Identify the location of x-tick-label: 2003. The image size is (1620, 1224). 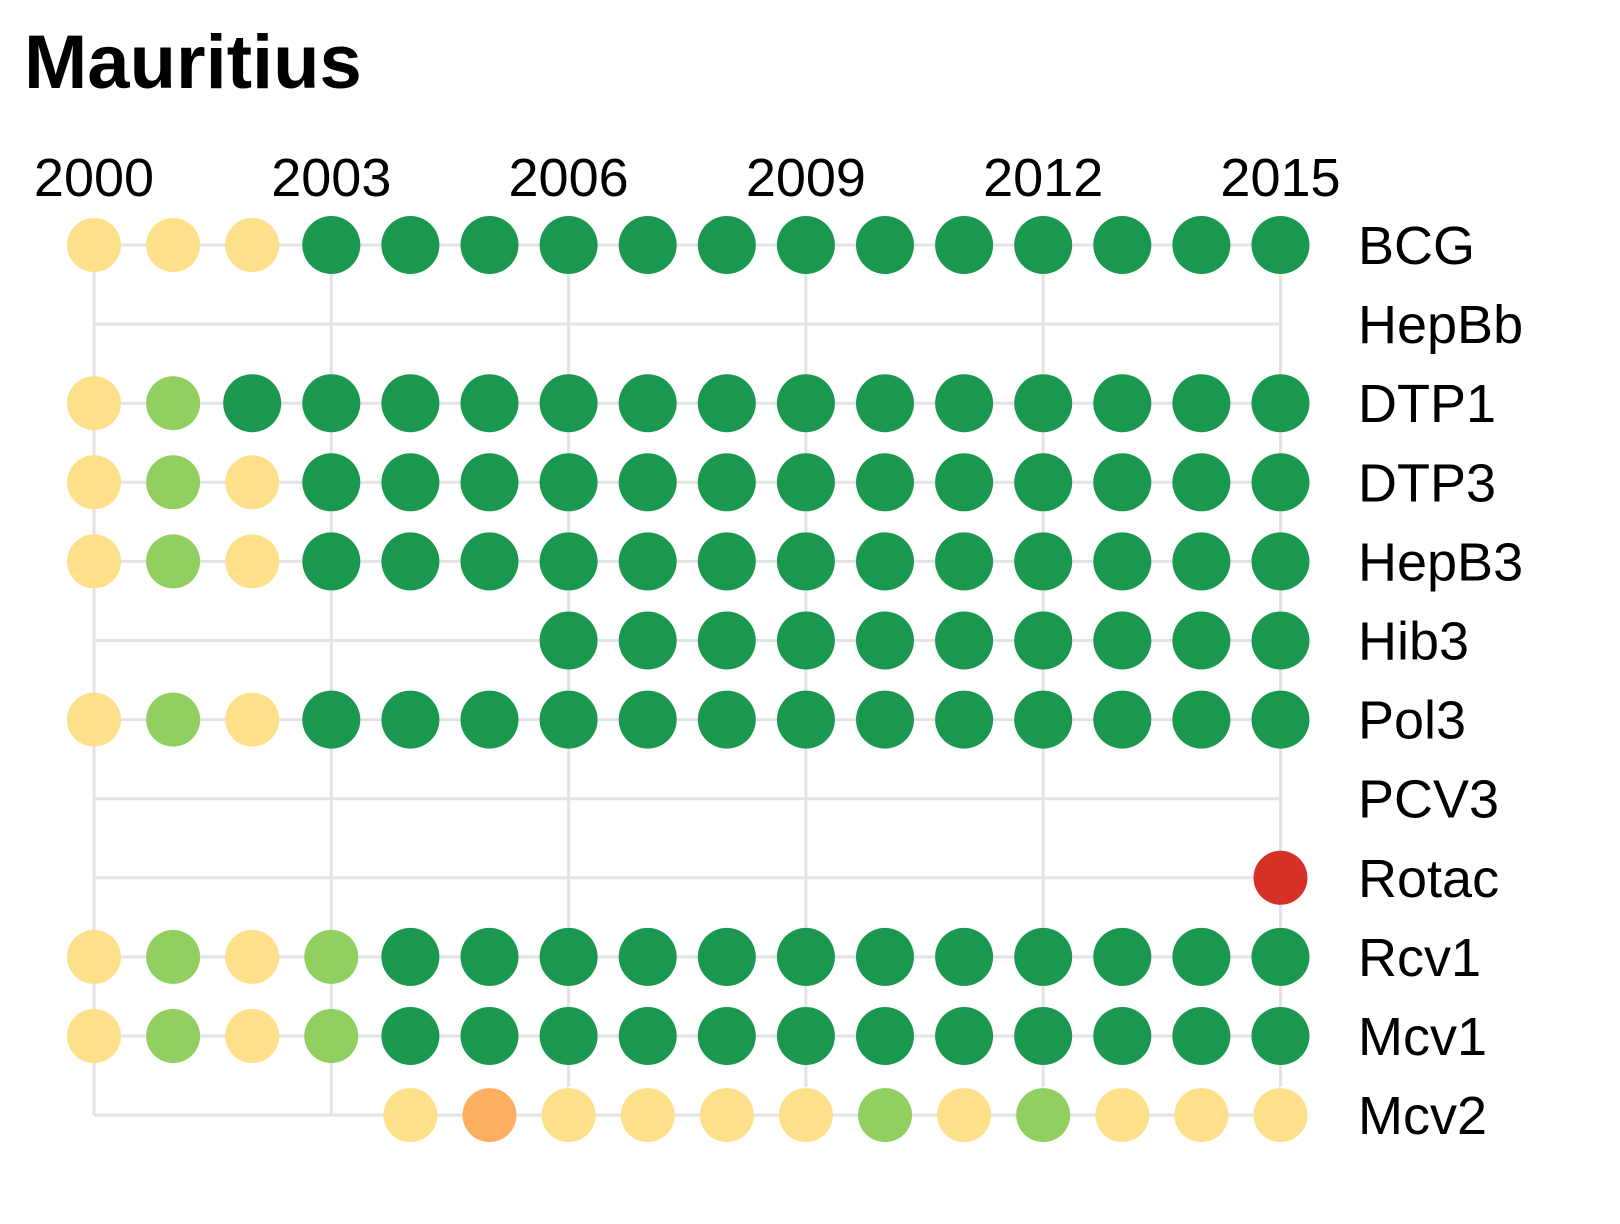
(331, 178).